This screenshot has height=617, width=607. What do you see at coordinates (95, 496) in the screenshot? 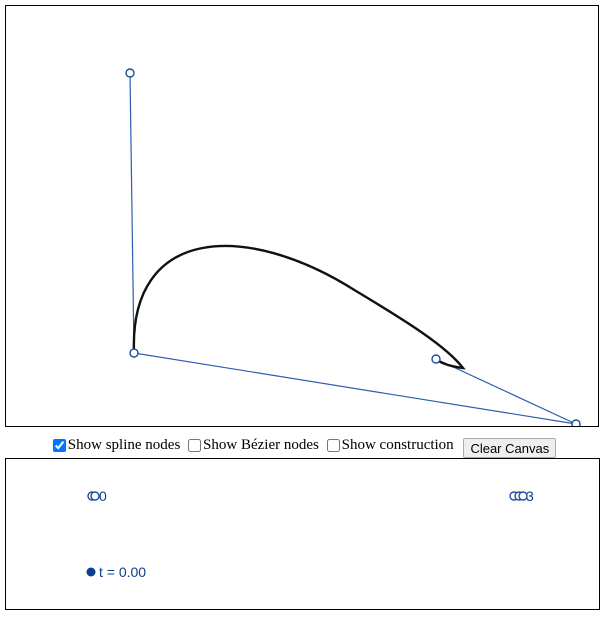
I see `parameter-node-left-b` at bounding box center [95, 496].